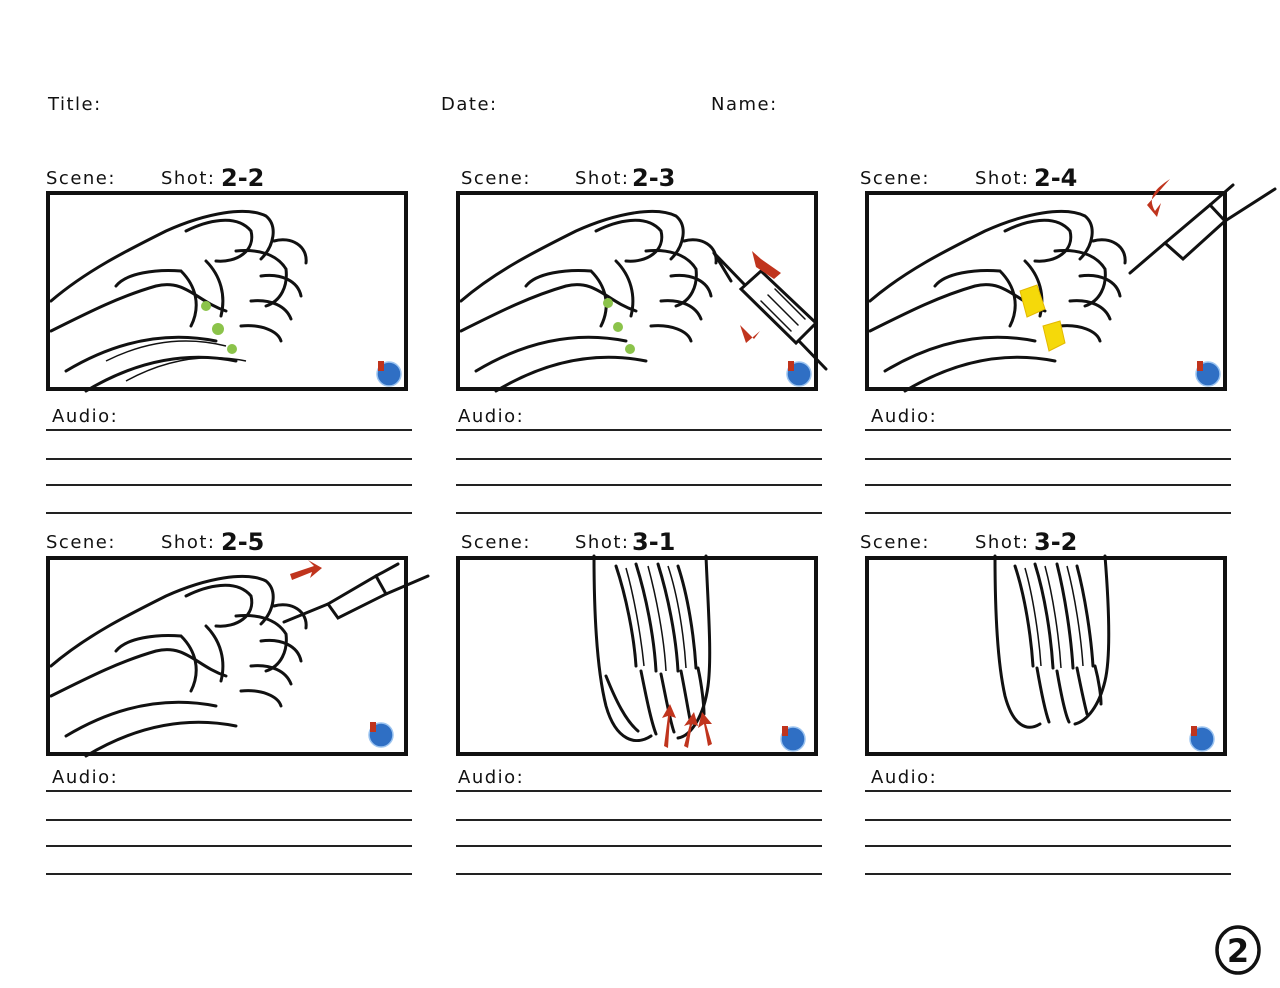 The height and width of the screenshot is (988, 1280). Describe the element at coordinates (1056, 542) in the screenshot. I see `shot-number: 3-2` at that location.